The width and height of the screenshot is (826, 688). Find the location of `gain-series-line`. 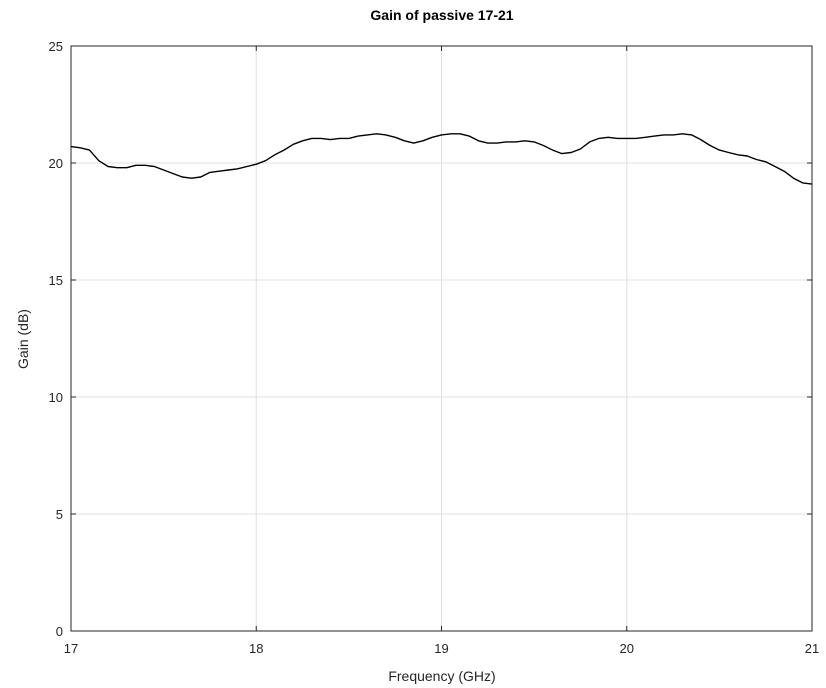

gain-series-line is located at coordinates (441, 159).